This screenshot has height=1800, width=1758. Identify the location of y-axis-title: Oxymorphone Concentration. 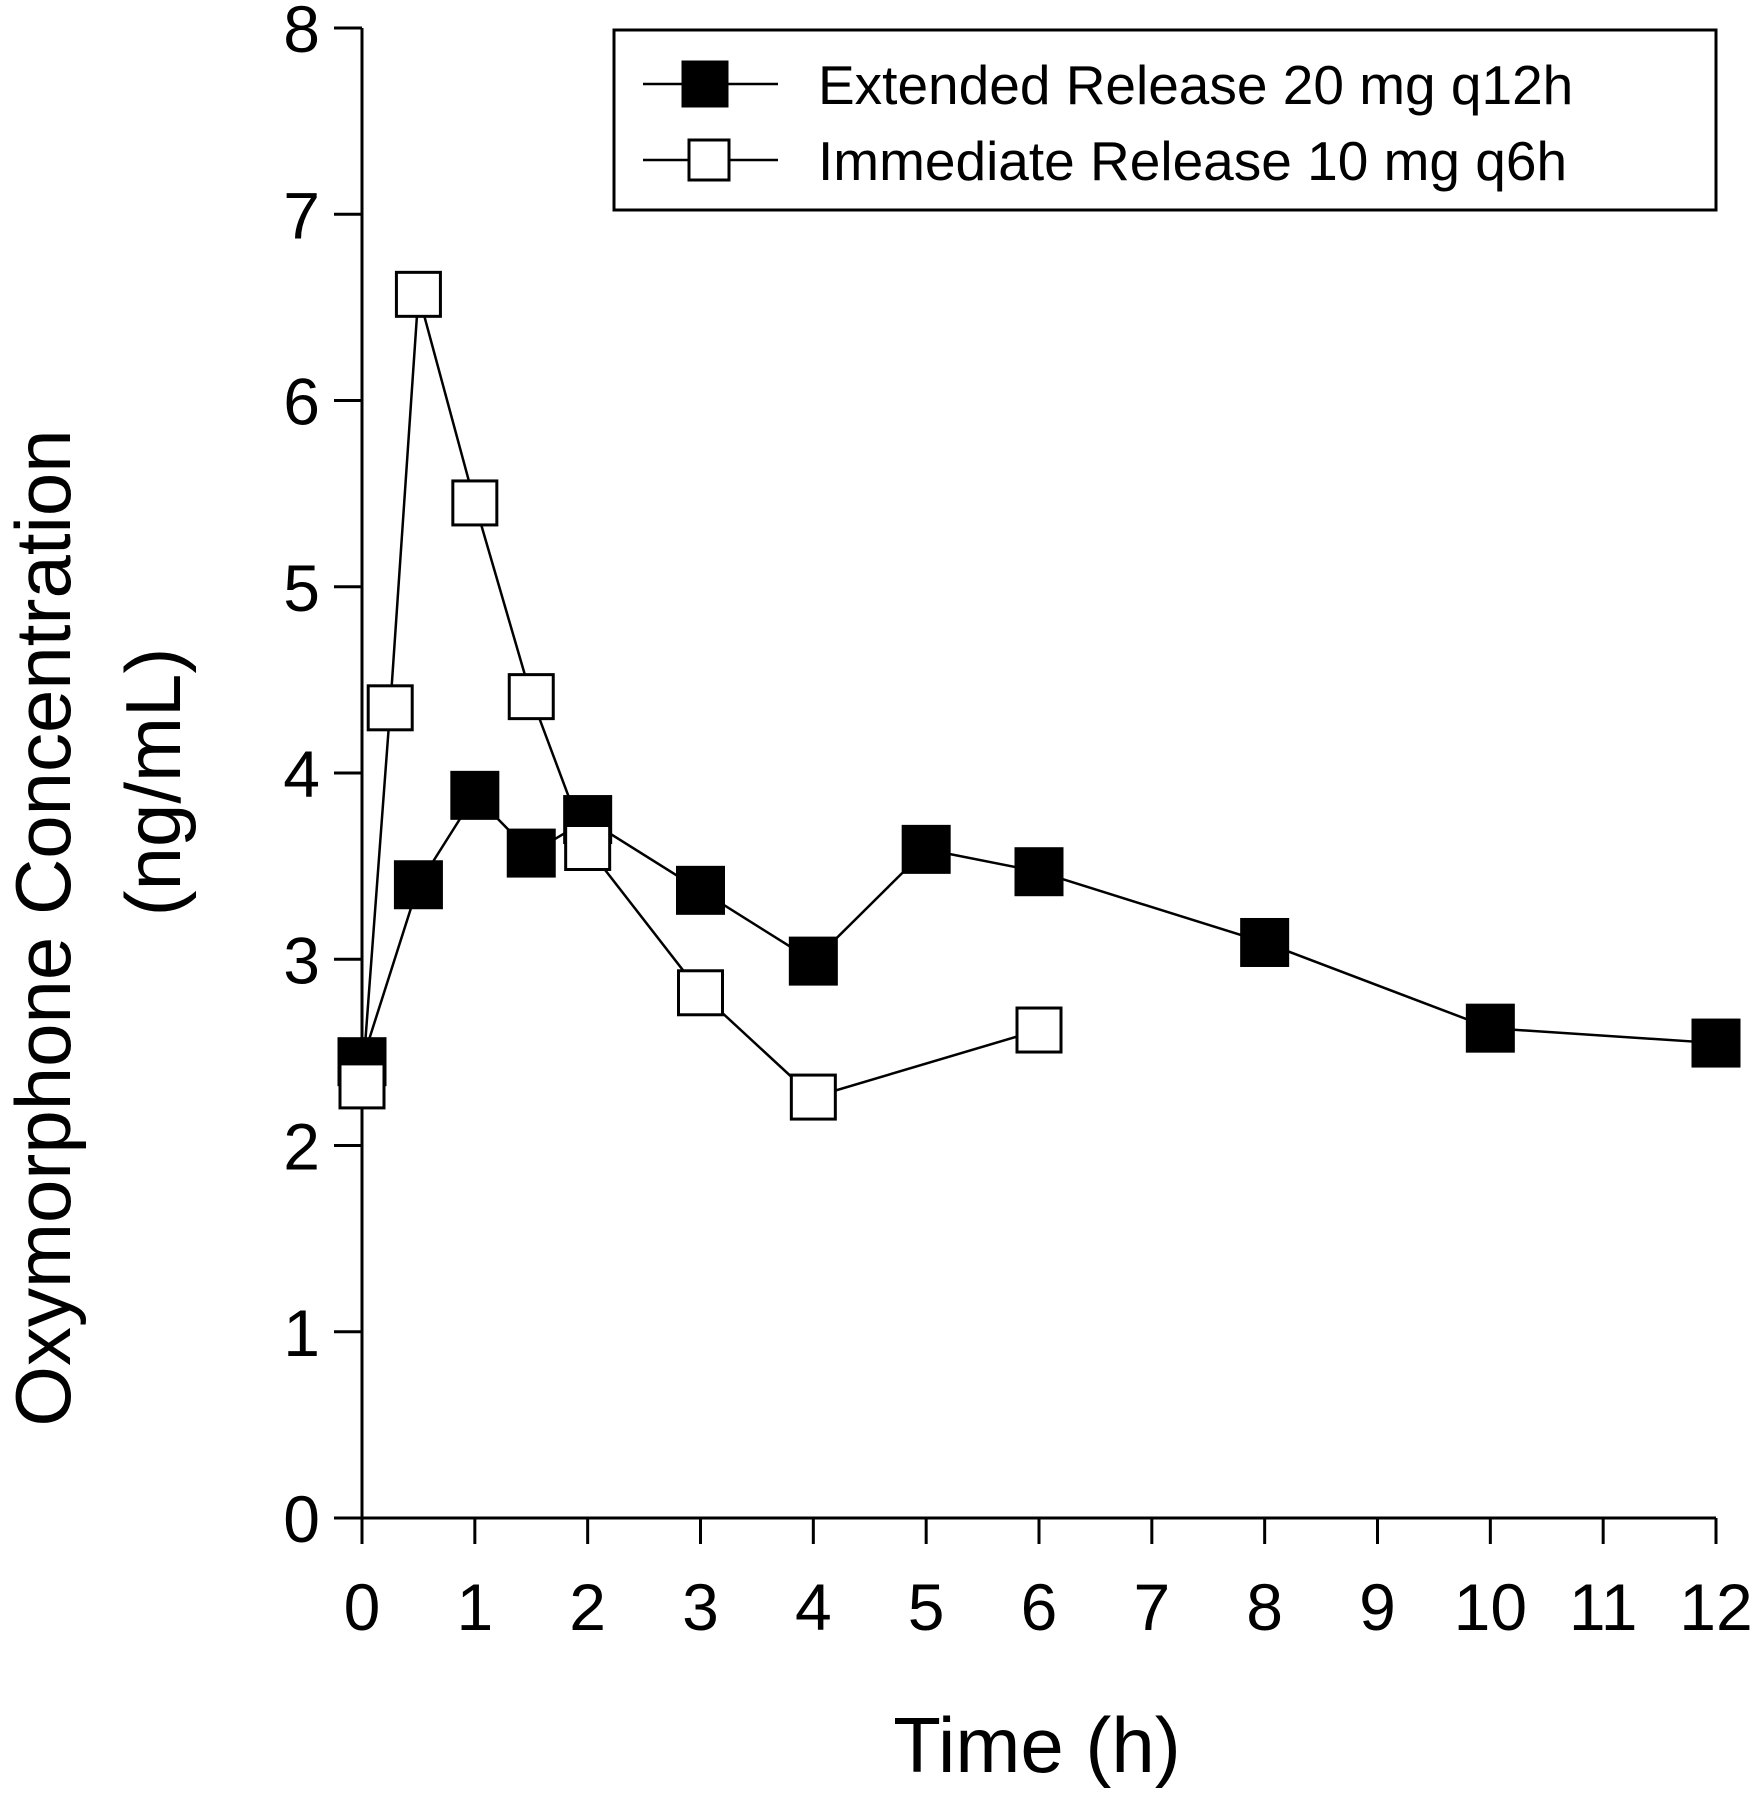
(43, 927).